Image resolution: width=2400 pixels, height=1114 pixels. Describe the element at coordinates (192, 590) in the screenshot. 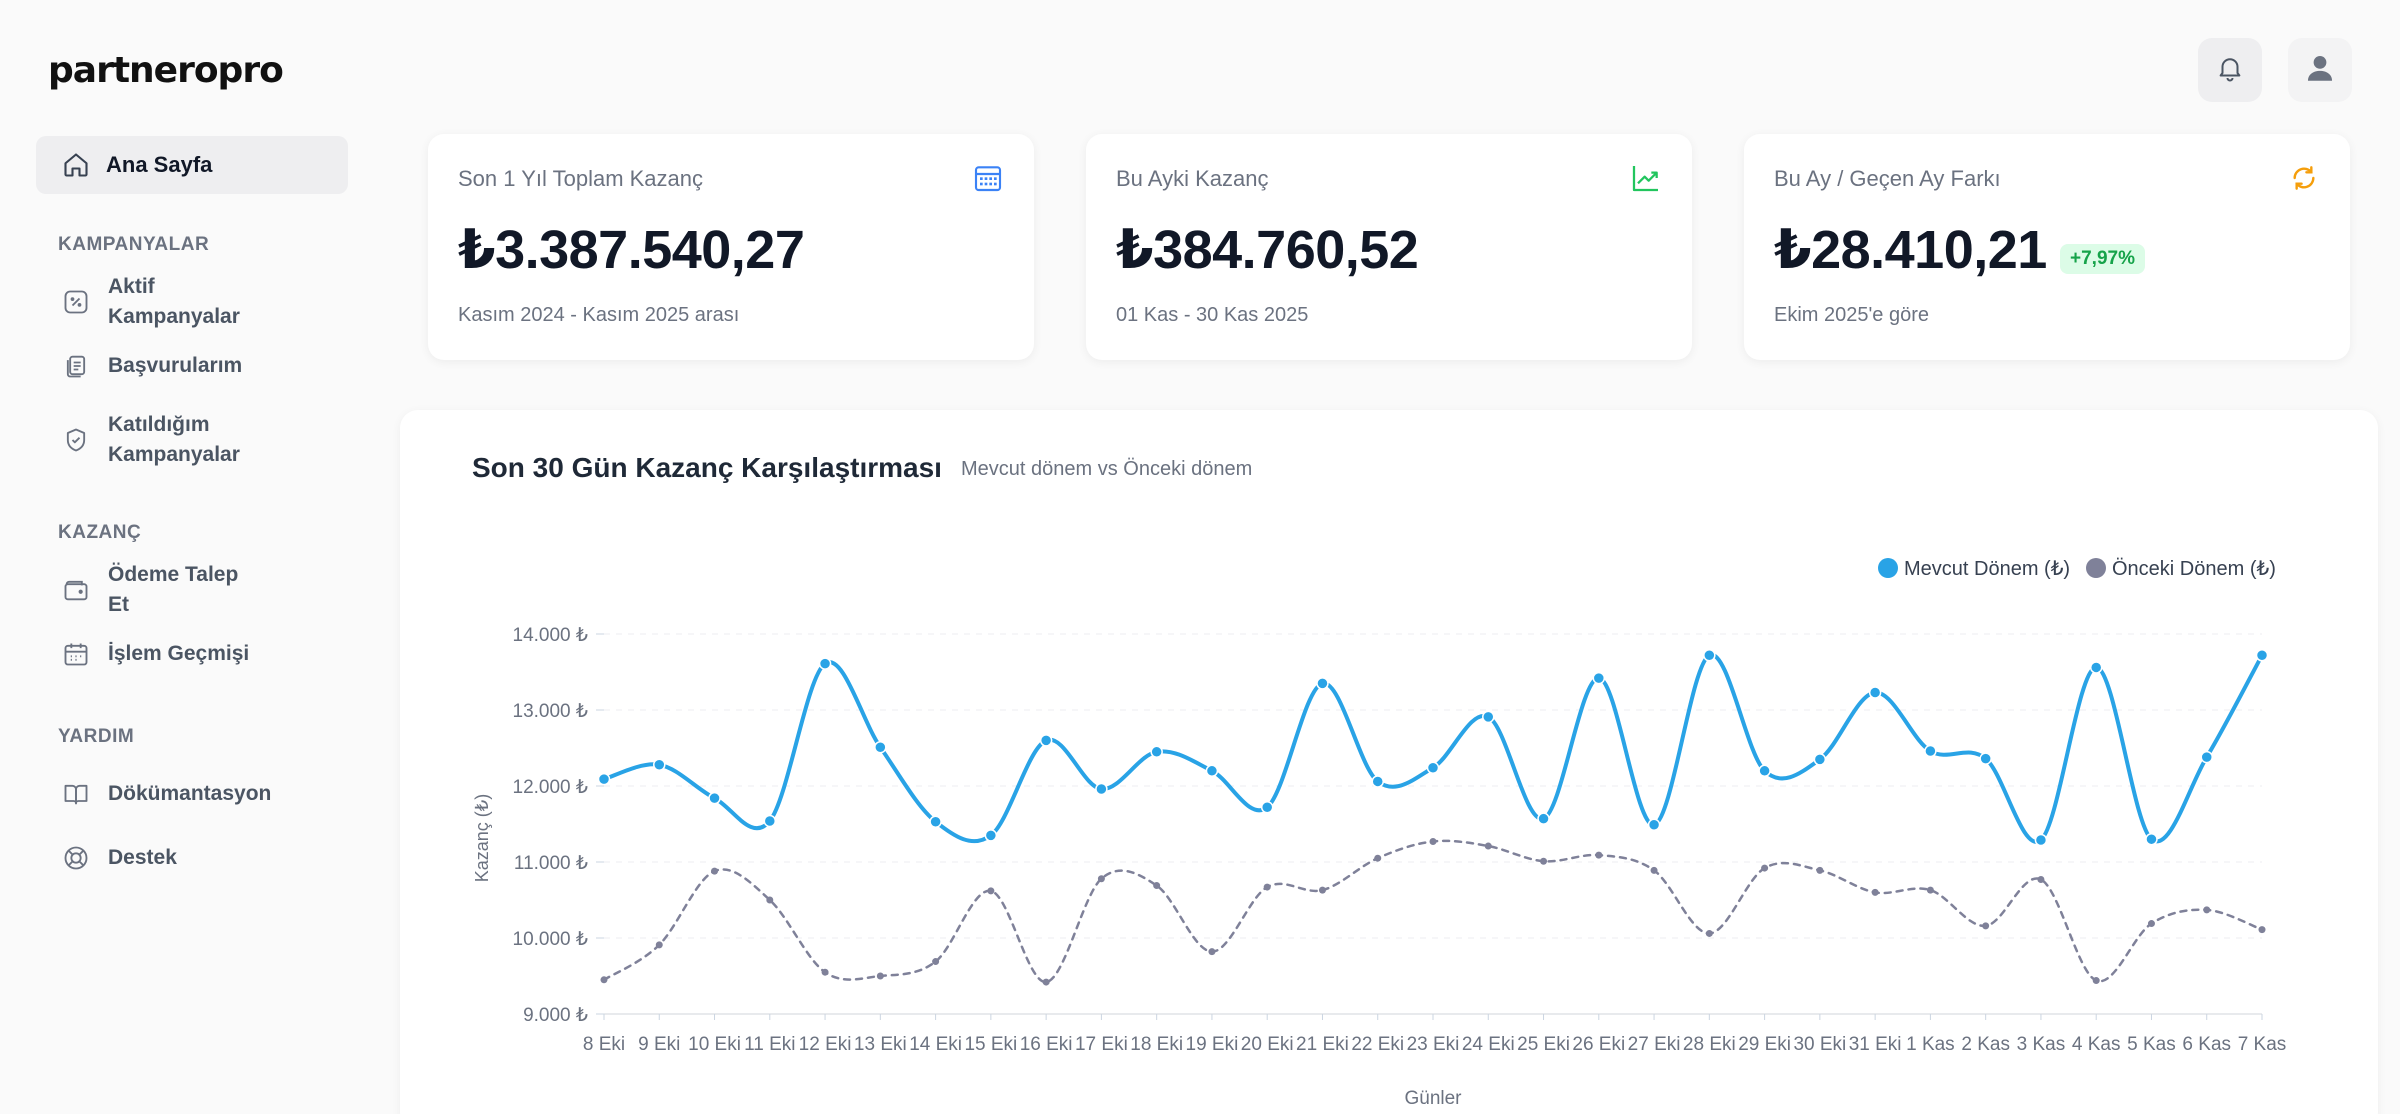

I see `sidebar-item-odeme-talep-et: Ödeme Talep Et` at that location.